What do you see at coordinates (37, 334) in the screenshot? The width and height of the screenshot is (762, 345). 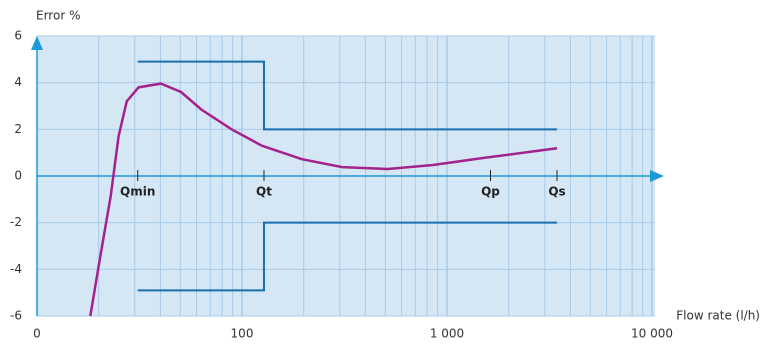 I see `x-tick-label: 0` at bounding box center [37, 334].